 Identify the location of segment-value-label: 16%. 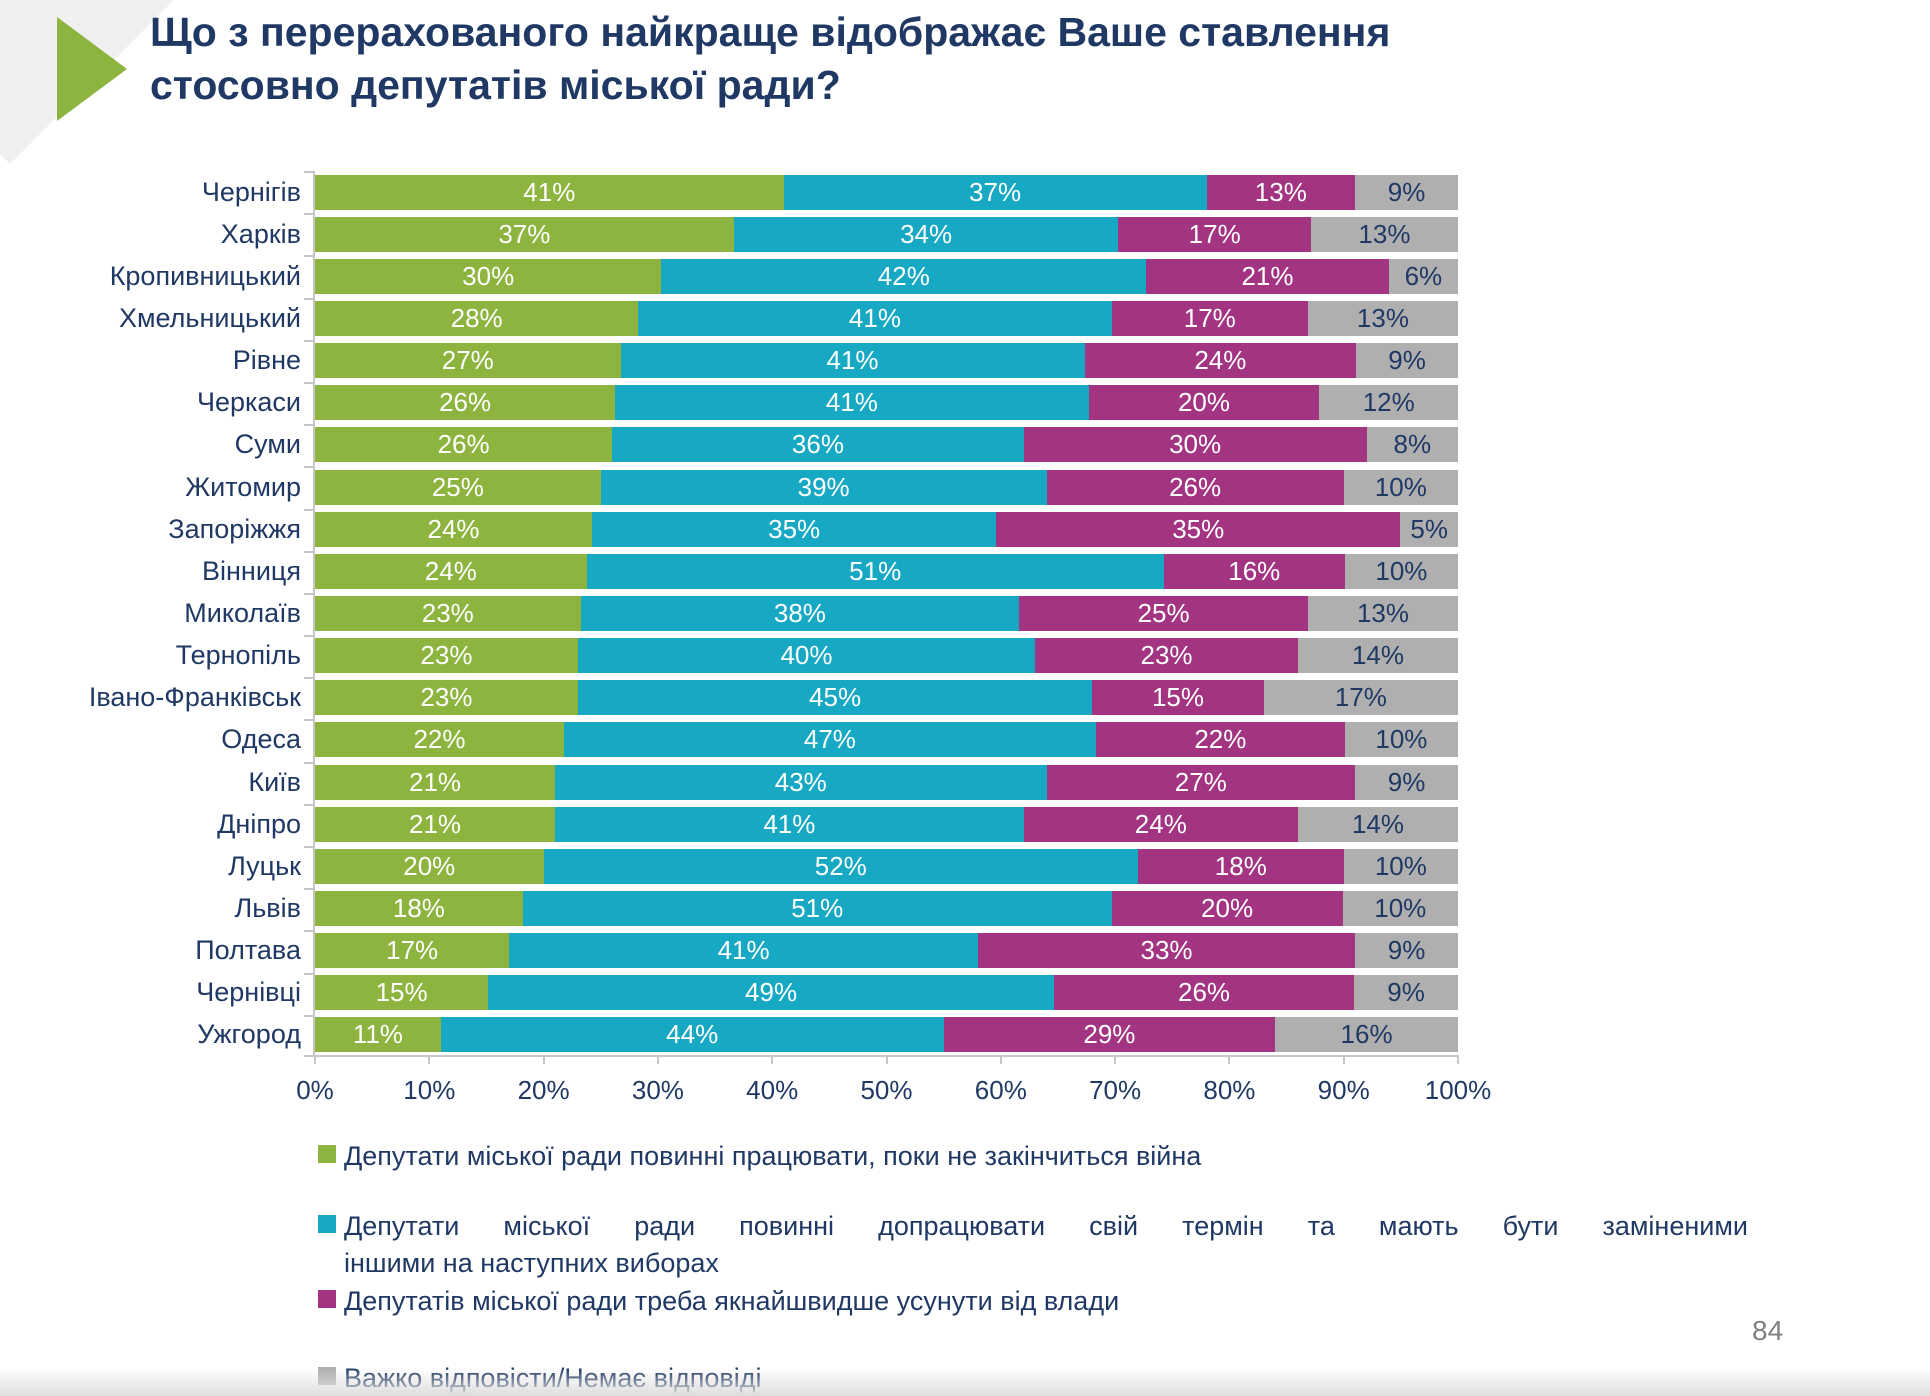
(1366, 1034).